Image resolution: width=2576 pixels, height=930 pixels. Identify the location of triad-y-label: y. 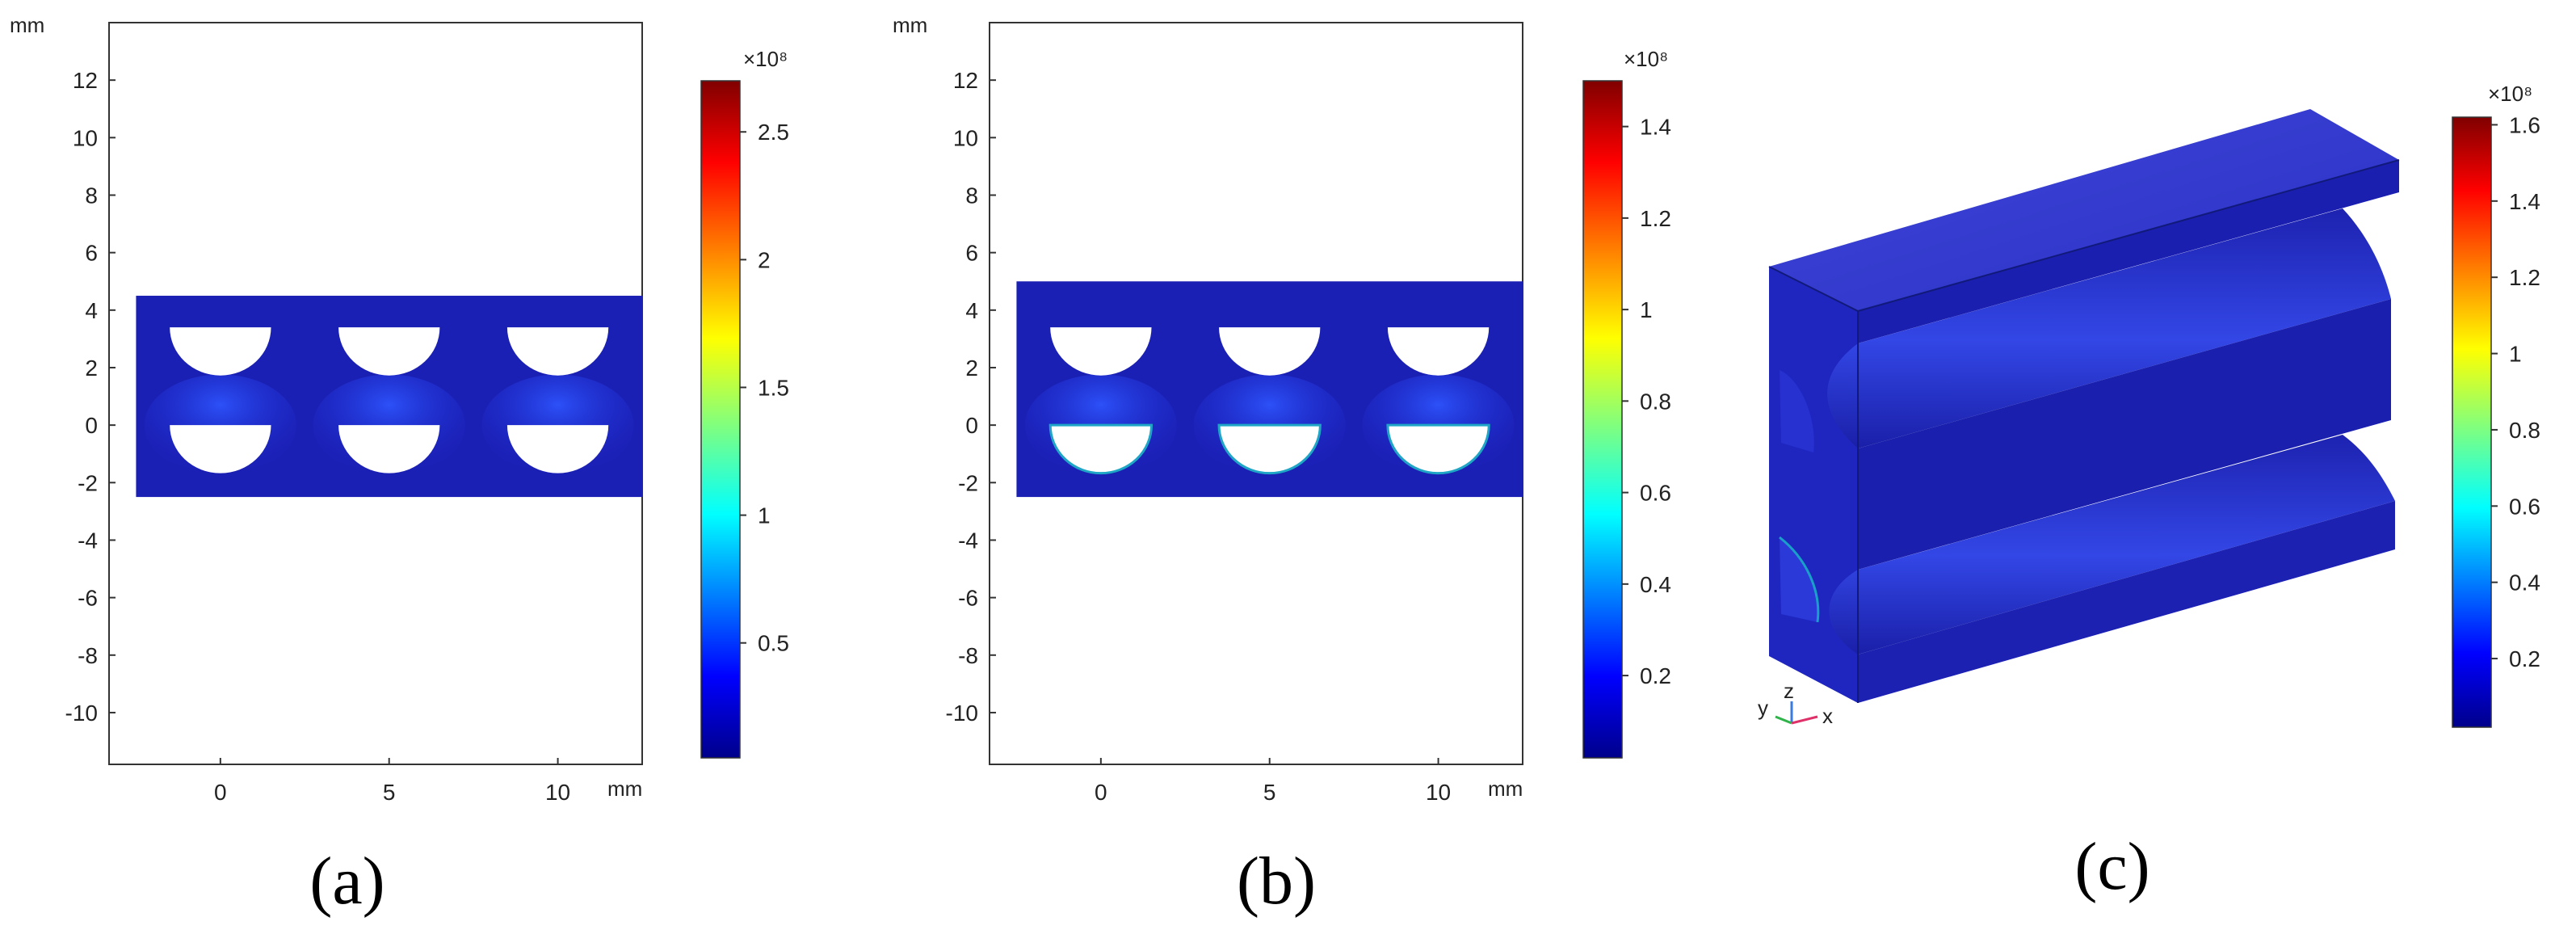
(1763, 708).